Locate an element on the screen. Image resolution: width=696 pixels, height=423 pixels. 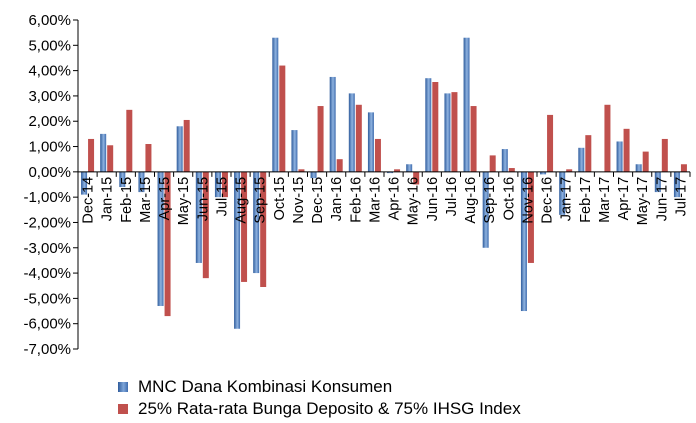
x-tick-label: Jun-17 is located at coordinates (662, 199).